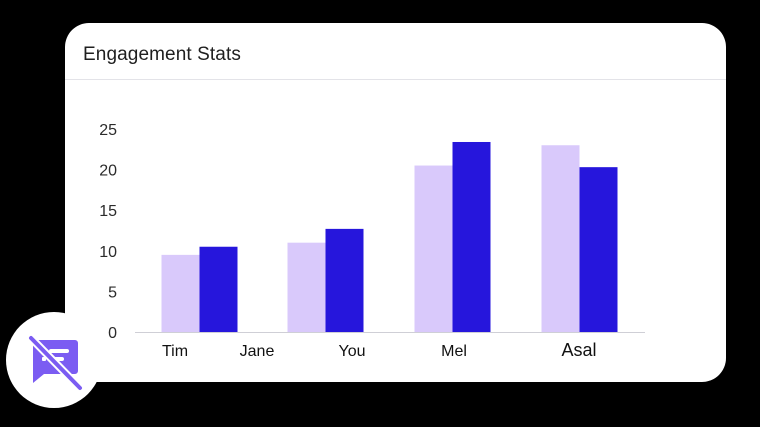 The height and width of the screenshot is (427, 760). I want to click on x-tick-label: Tim, so click(175, 351).